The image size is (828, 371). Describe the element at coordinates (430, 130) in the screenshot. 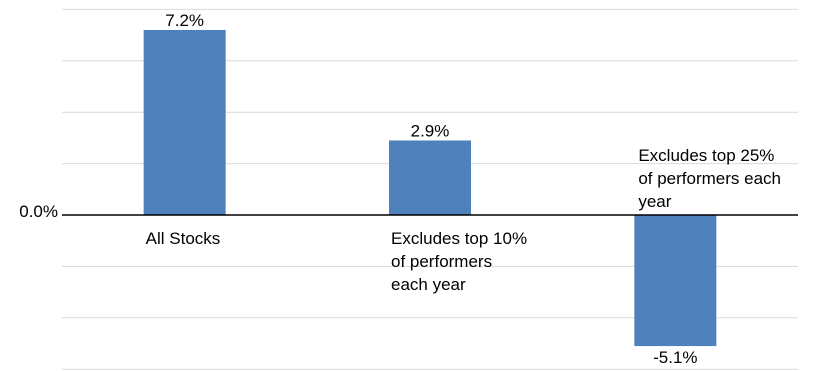

I see `data-label-2: 2.9%` at that location.